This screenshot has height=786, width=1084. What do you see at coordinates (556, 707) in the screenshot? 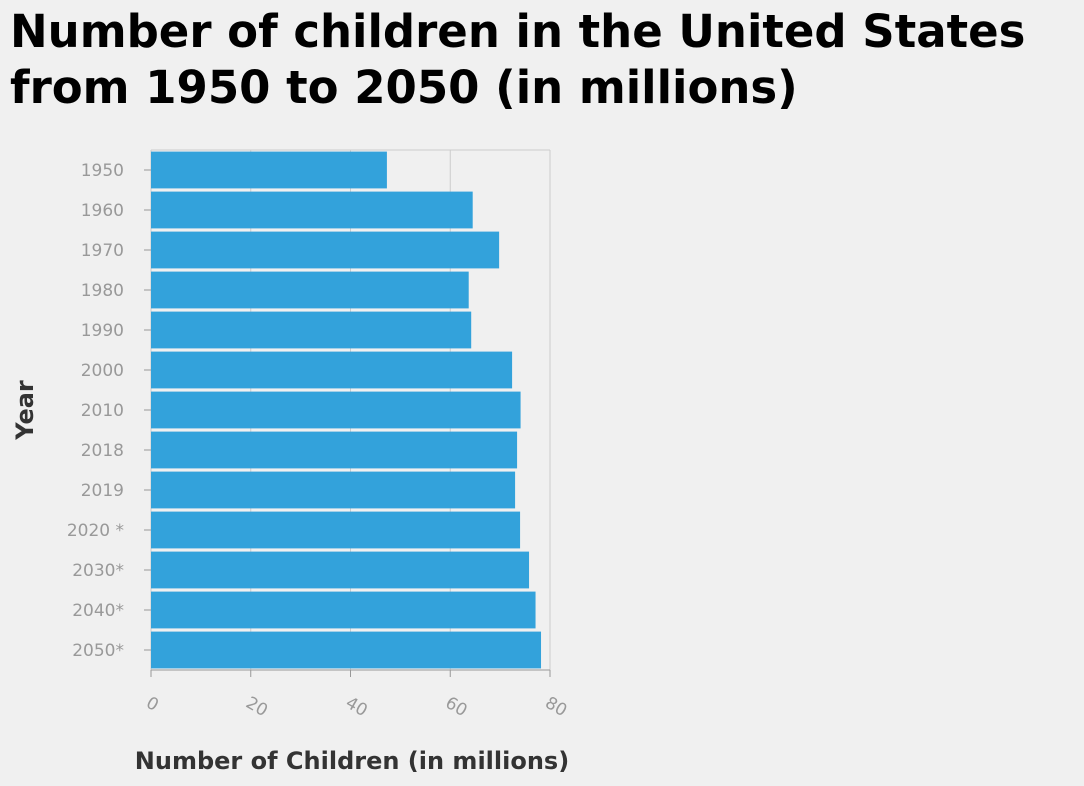
I see `x-tick-label: 80` at bounding box center [556, 707].